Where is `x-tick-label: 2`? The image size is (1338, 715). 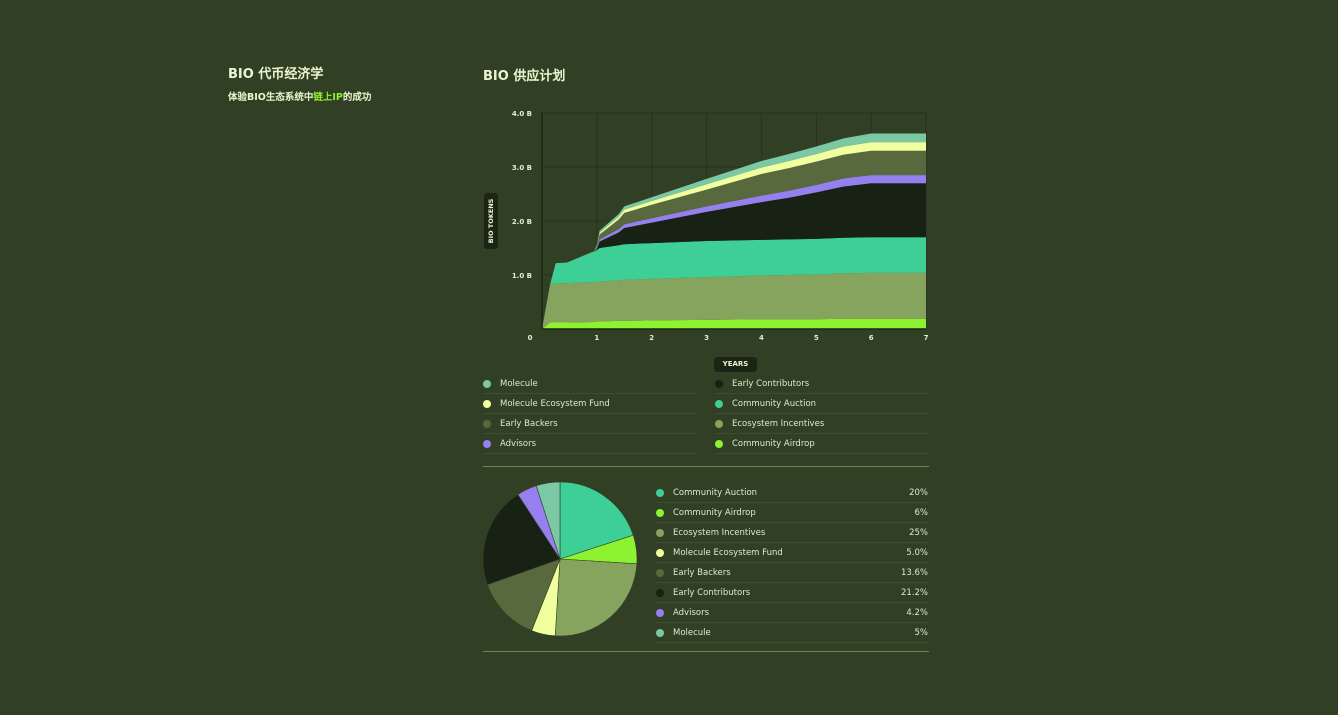
x-tick-label: 2 is located at coordinates (651, 338).